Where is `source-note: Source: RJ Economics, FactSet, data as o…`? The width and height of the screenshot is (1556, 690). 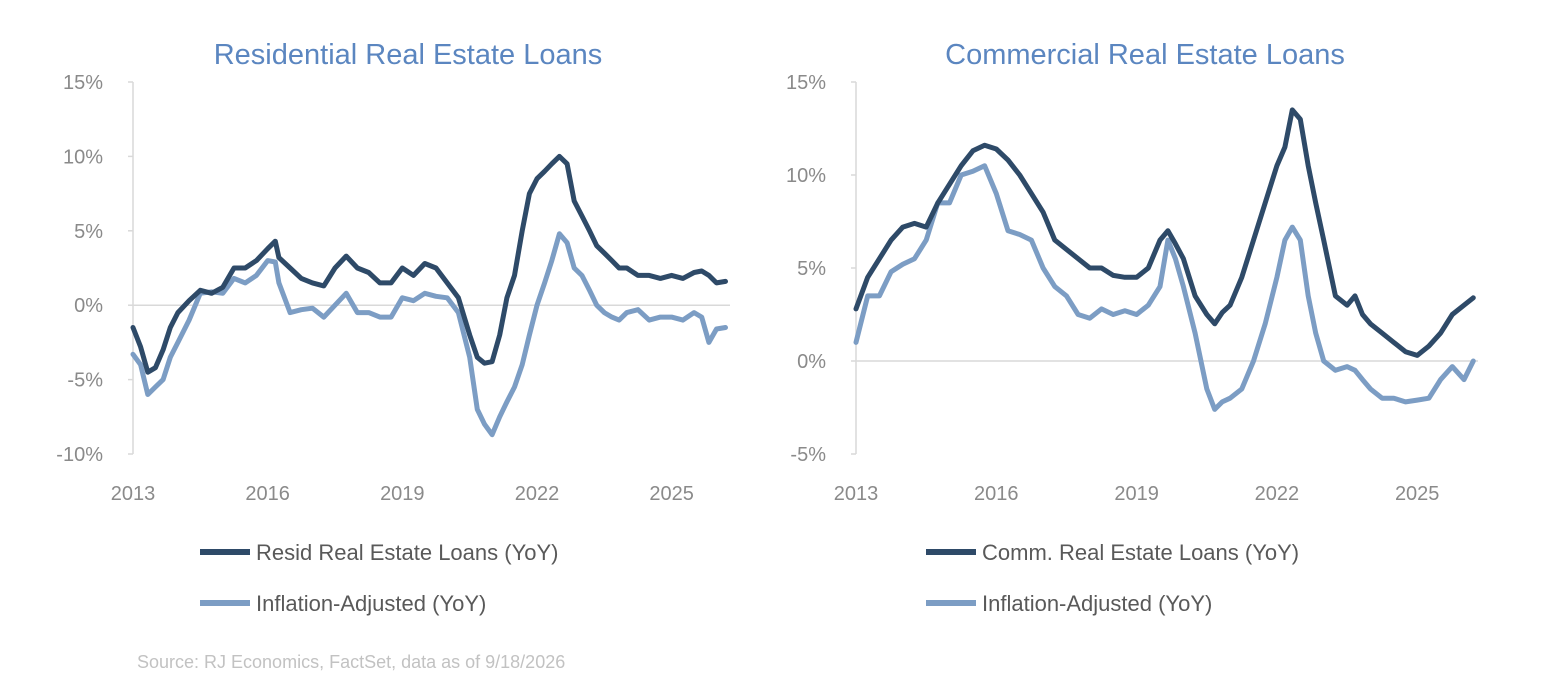 source-note: Source: RJ Economics, FactSet, data as o… is located at coordinates (351, 662).